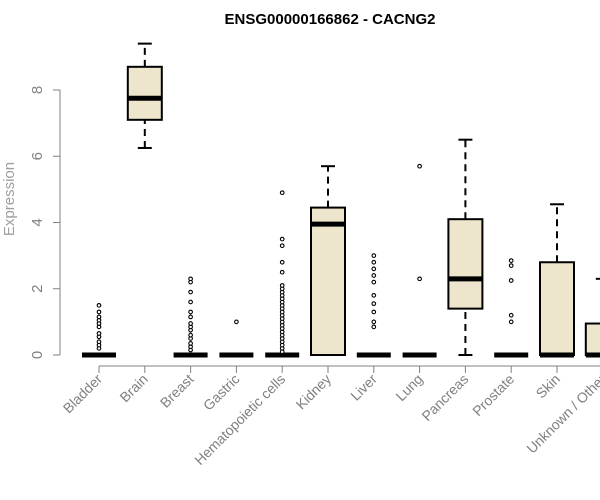 The image size is (600, 500). Describe the element at coordinates (363, 387) in the screenshot. I see `x-tick-label: Liver` at that location.